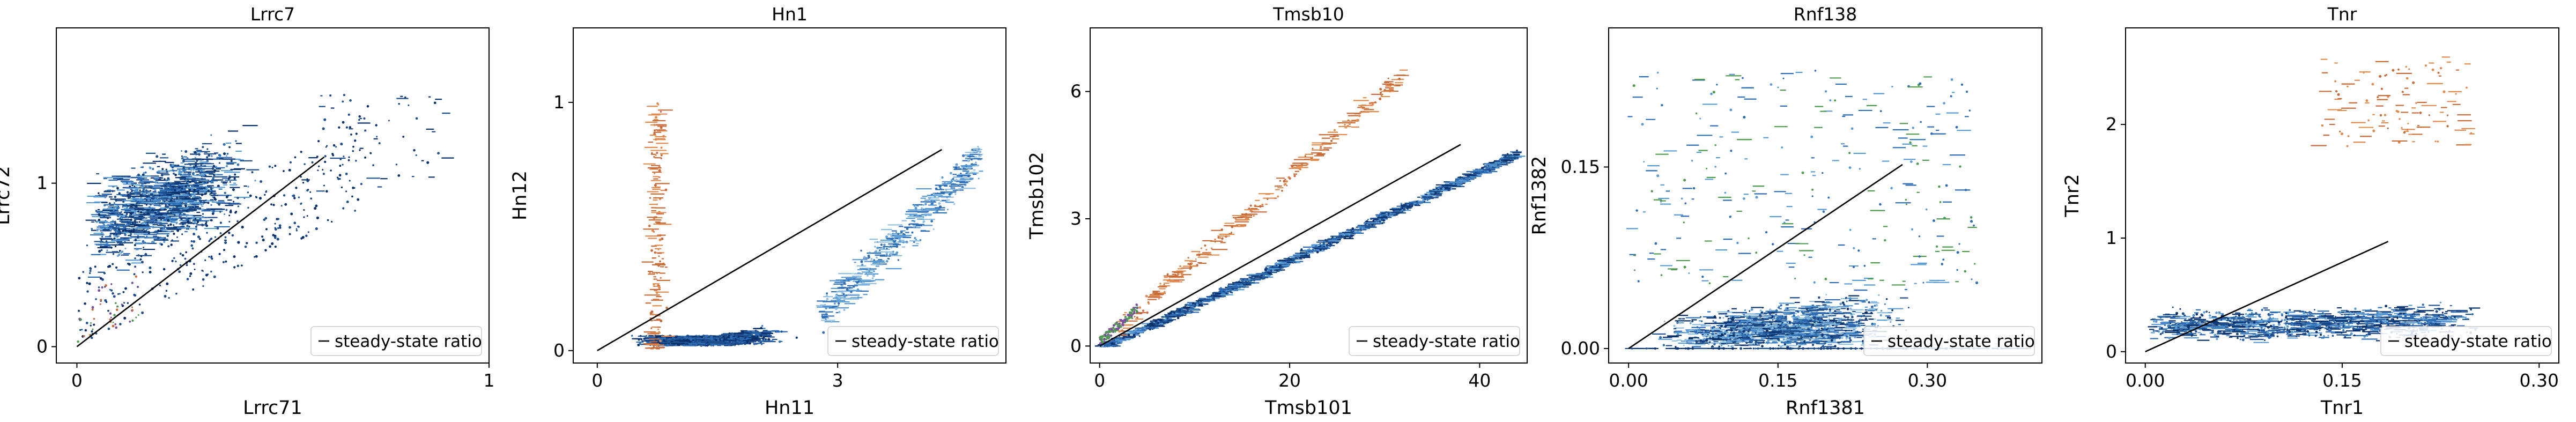 Image resolution: width=2576 pixels, height=422 pixels. What do you see at coordinates (790, 408) in the screenshot?
I see `x-axis-label: Hn11` at bounding box center [790, 408].